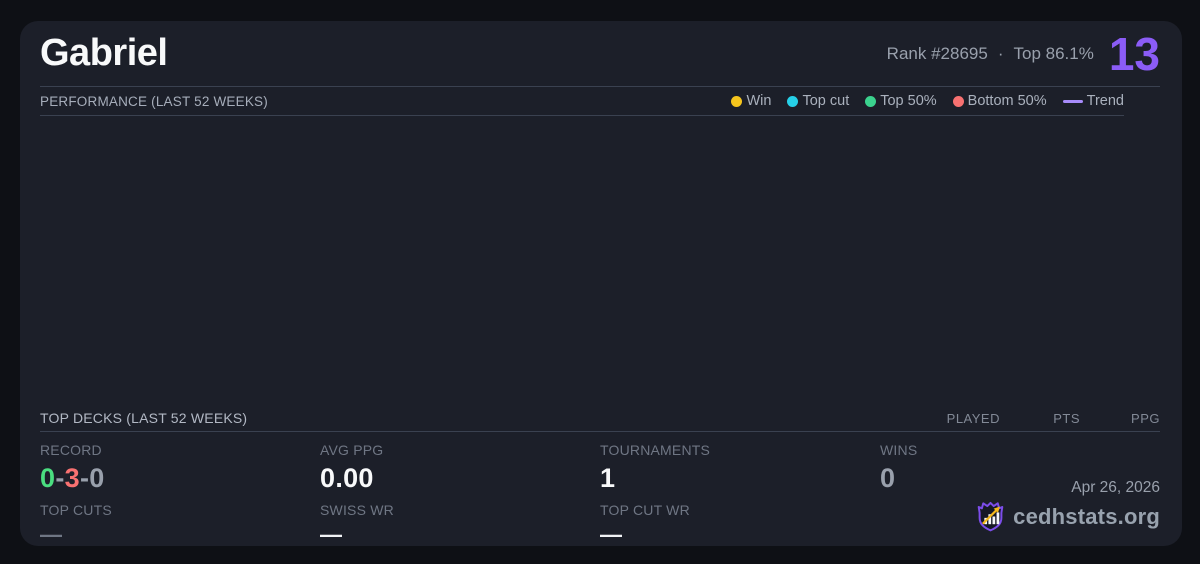 The height and width of the screenshot is (564, 1200). I want to click on rank-text: Rank #28695, so click(937, 53).